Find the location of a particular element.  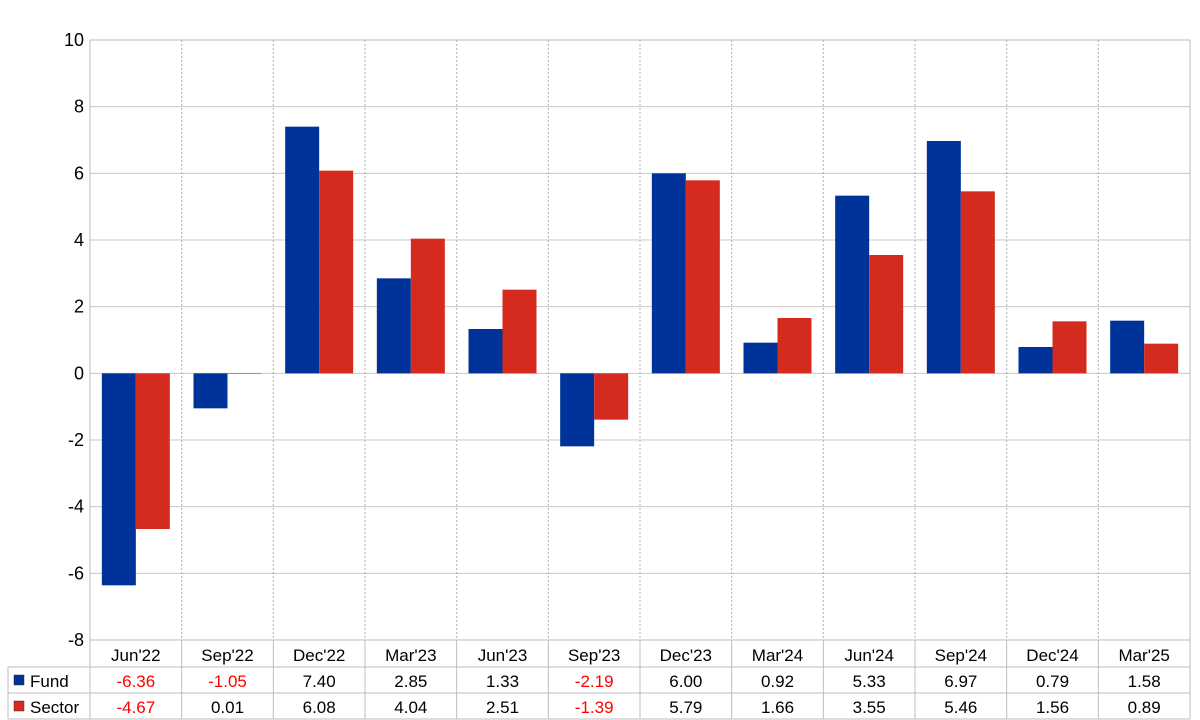

data-label-sector: 3.55 is located at coordinates (869, 707).